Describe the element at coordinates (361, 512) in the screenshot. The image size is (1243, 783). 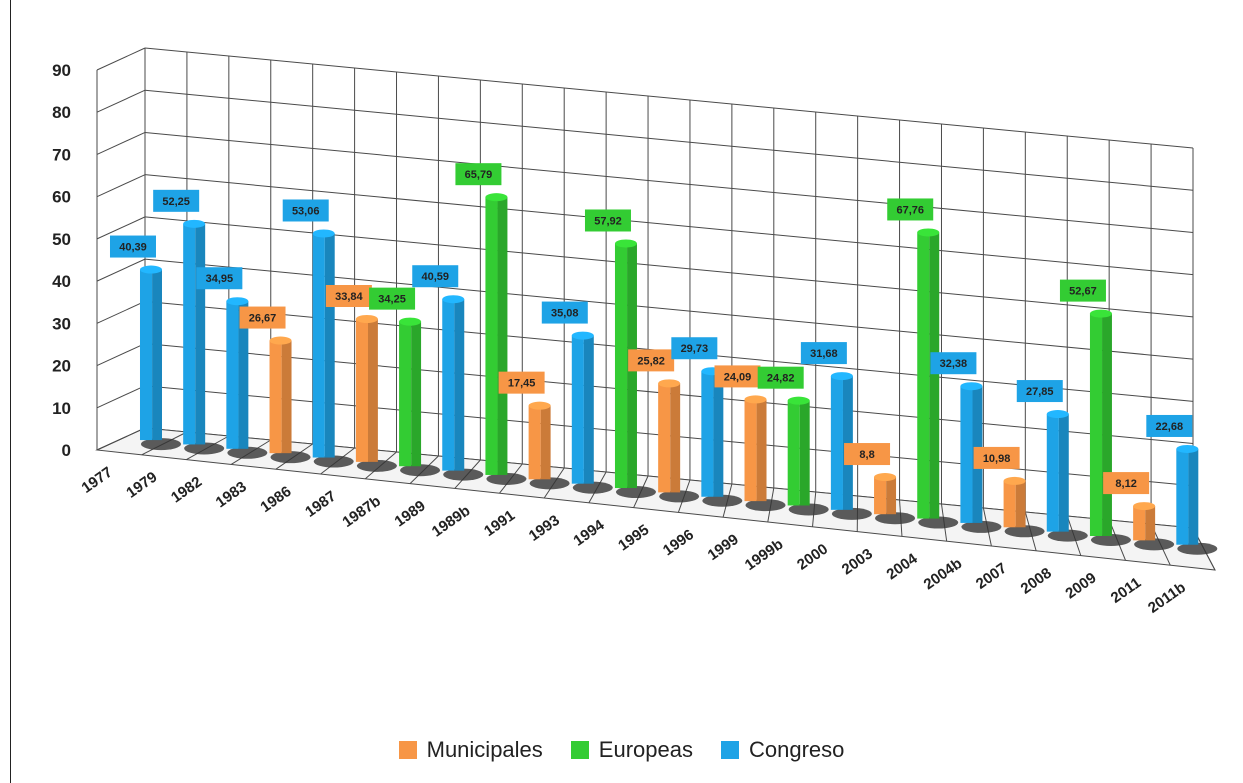
I see `x-tick-label: 1987b` at that location.